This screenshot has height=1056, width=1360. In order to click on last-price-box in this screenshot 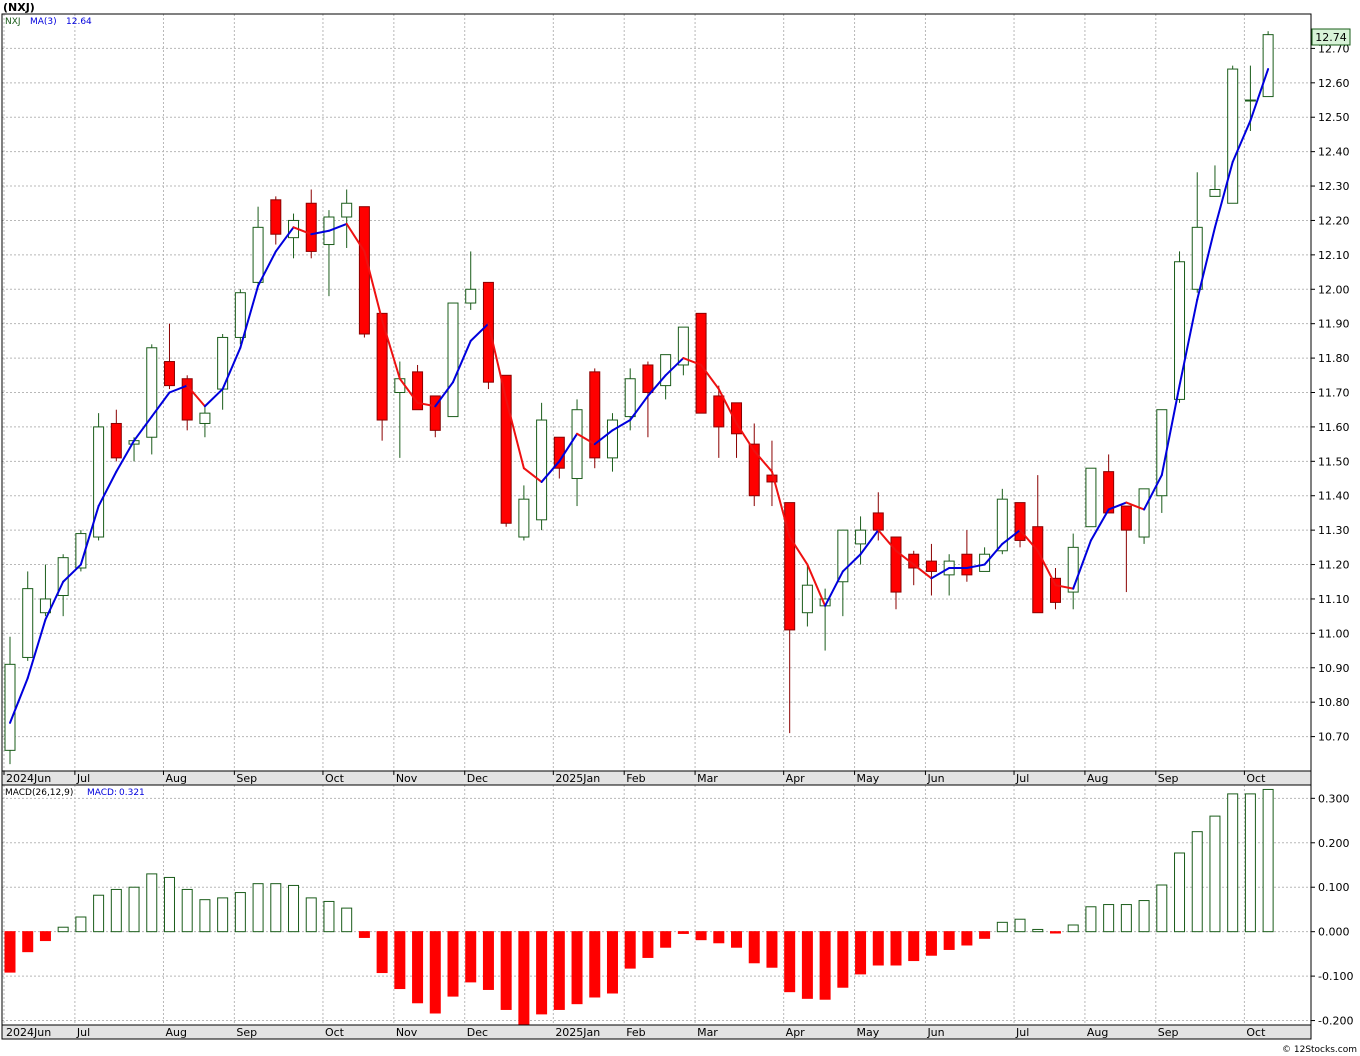, I will do `click(1331, 37)`.